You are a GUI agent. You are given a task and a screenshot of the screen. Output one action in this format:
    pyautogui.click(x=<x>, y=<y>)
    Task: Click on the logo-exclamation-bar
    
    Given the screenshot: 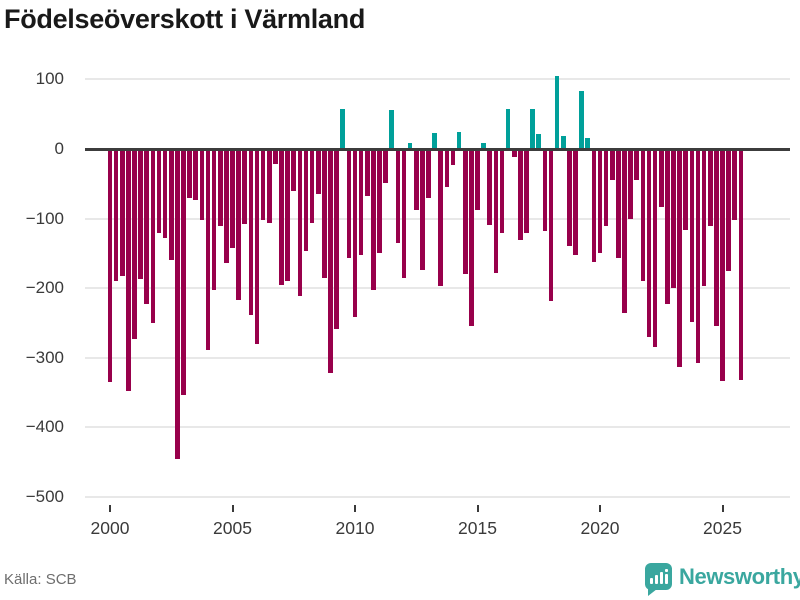 What is the action you would take?
    pyautogui.click(x=666, y=579)
    